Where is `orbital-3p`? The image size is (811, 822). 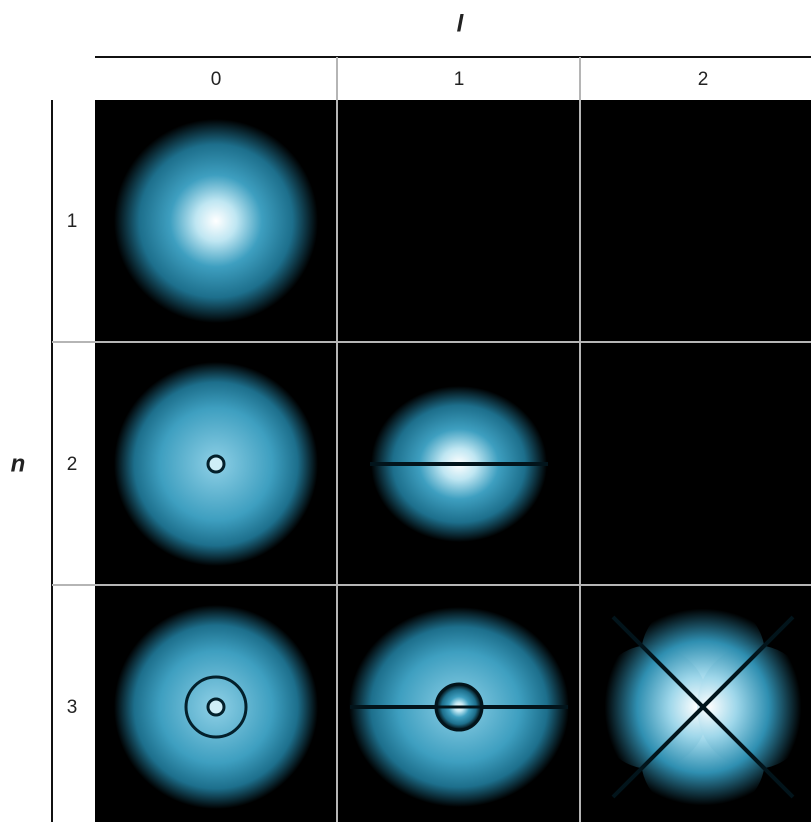
orbital-3p is located at coordinates (459, 707).